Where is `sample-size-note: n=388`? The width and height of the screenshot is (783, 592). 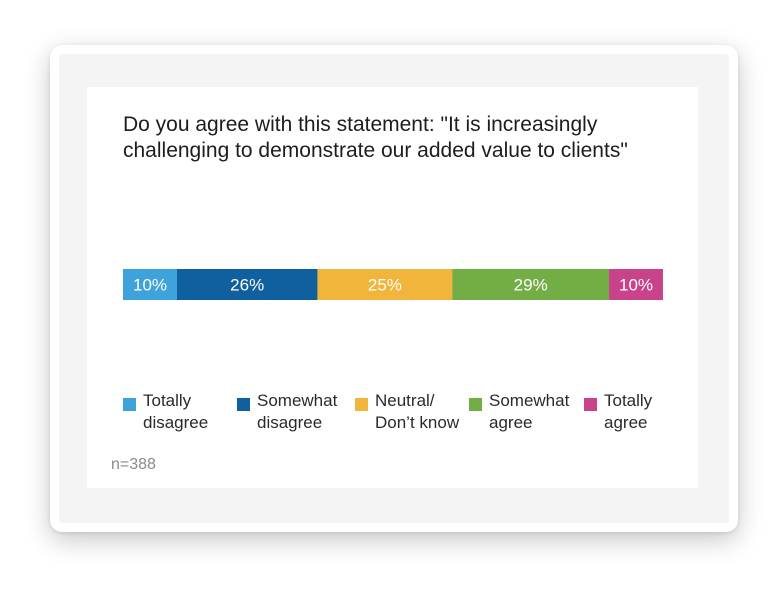 sample-size-note: n=388 is located at coordinates (133, 464).